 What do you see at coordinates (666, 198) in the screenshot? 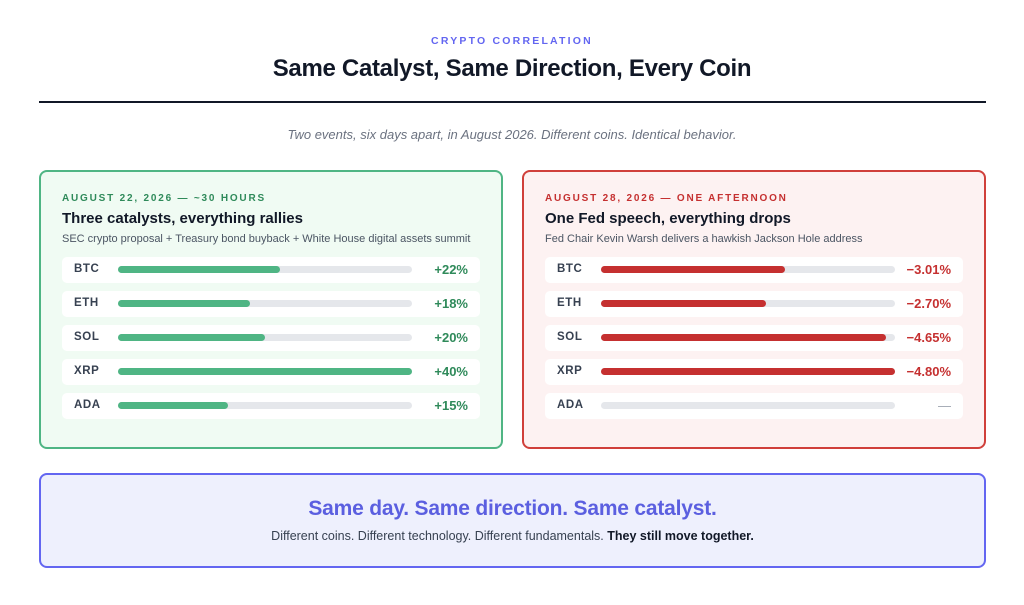
I see `drop-date-label: AUGUST 28, 2026 — ONE AFTERNOON` at bounding box center [666, 198].